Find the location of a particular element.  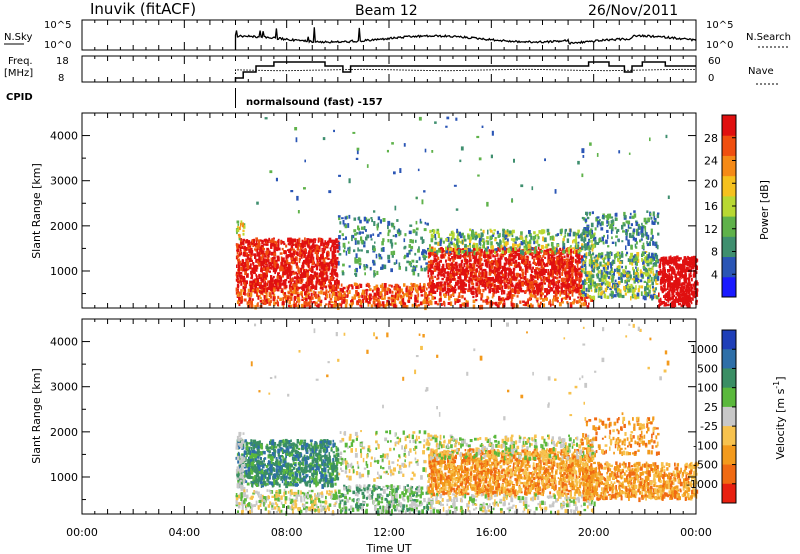

nsky-panel: N.Sky 10^5 10^0 10^5 10^0 N.Search is located at coordinates (397, 35).